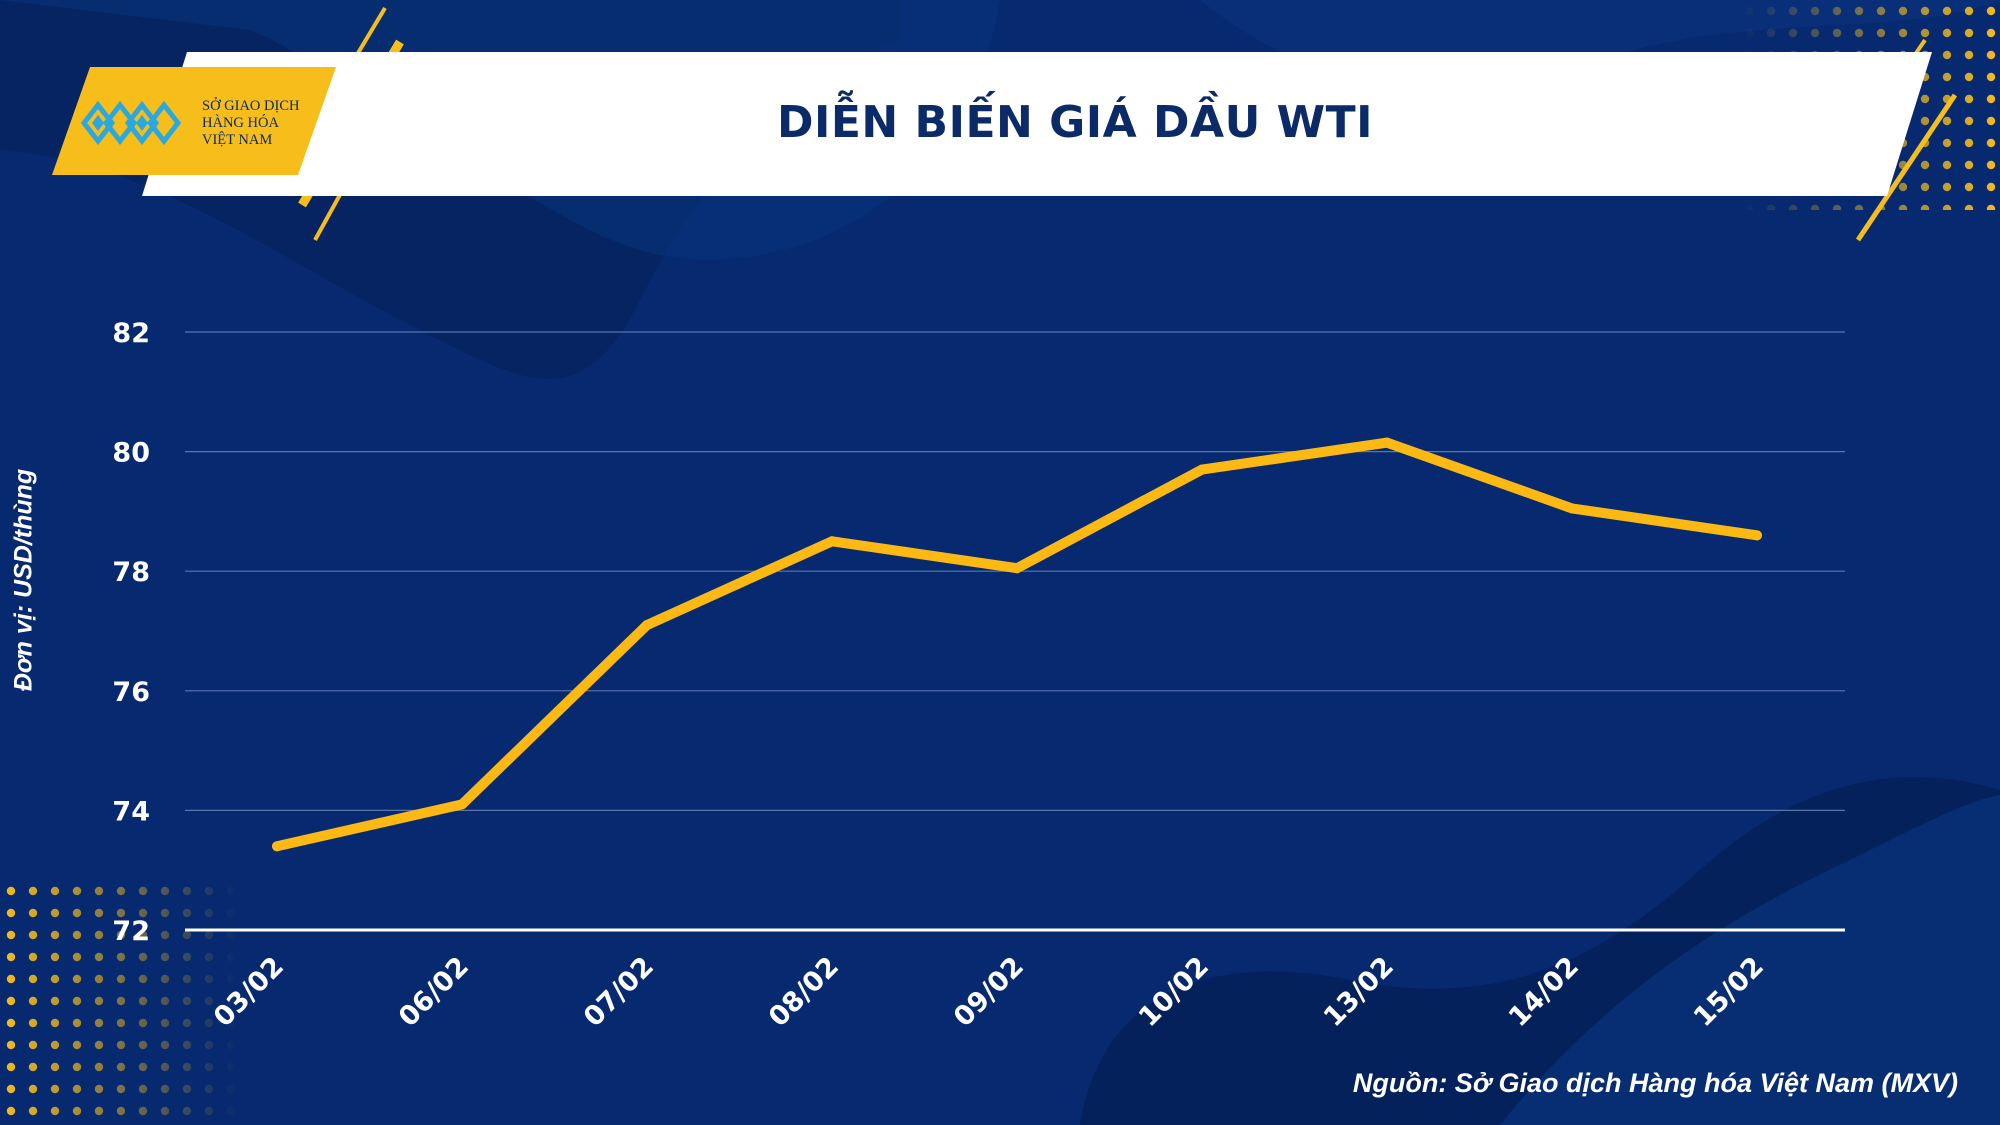  What do you see at coordinates (1359, 992) in the screenshot?
I see `x-tick-label: 13/02` at bounding box center [1359, 992].